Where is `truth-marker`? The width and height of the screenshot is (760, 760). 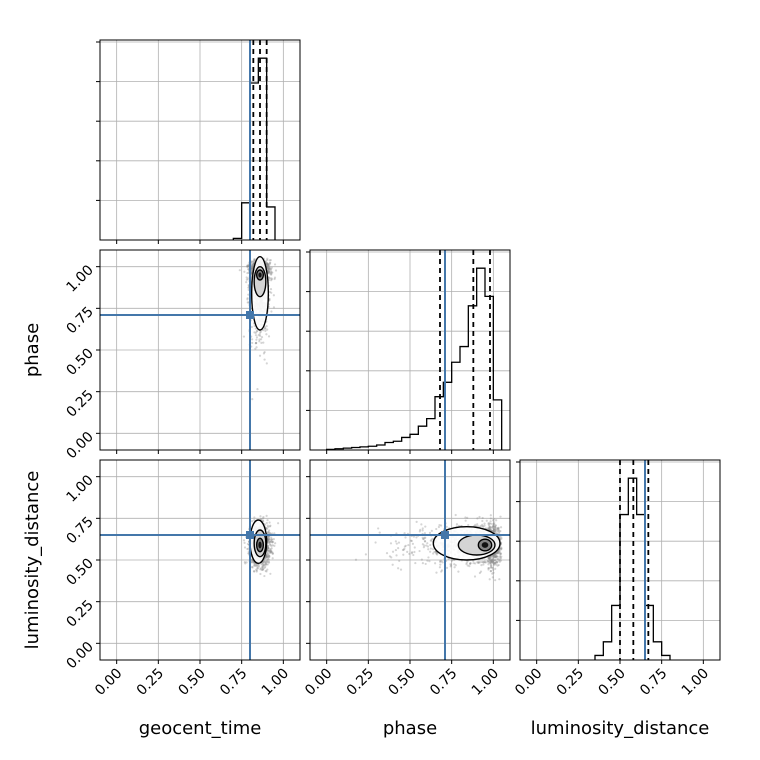 truth-marker is located at coordinates (445, 535).